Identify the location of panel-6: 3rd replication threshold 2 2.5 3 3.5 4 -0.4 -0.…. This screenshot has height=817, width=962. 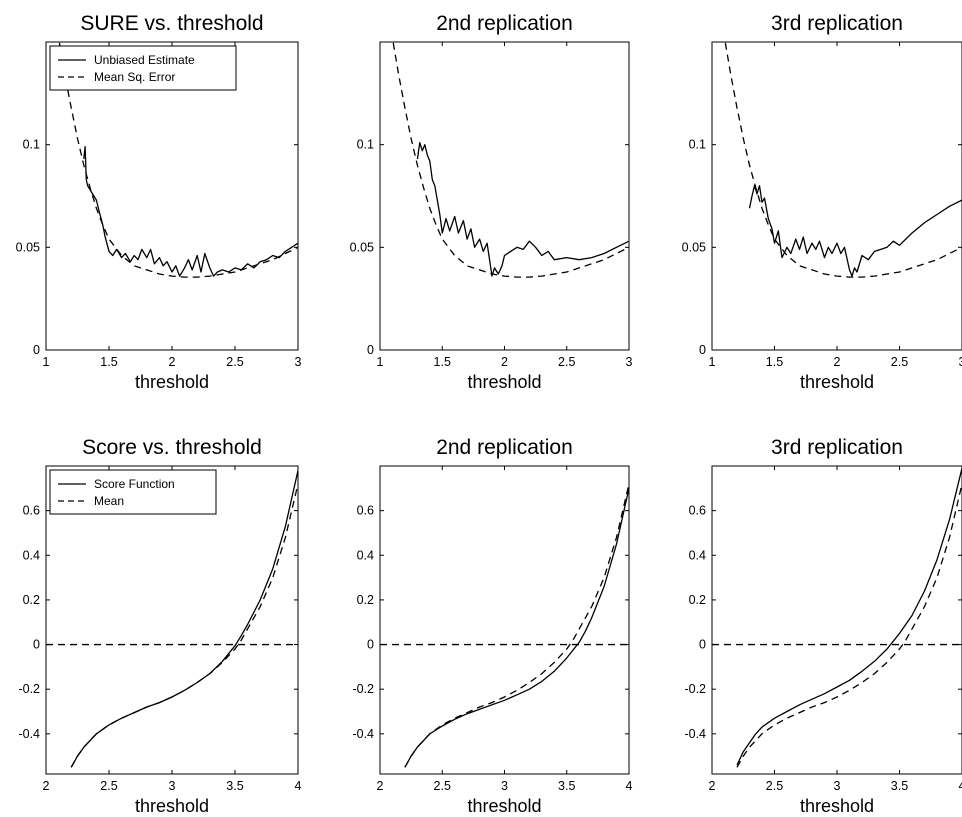
(823, 626).